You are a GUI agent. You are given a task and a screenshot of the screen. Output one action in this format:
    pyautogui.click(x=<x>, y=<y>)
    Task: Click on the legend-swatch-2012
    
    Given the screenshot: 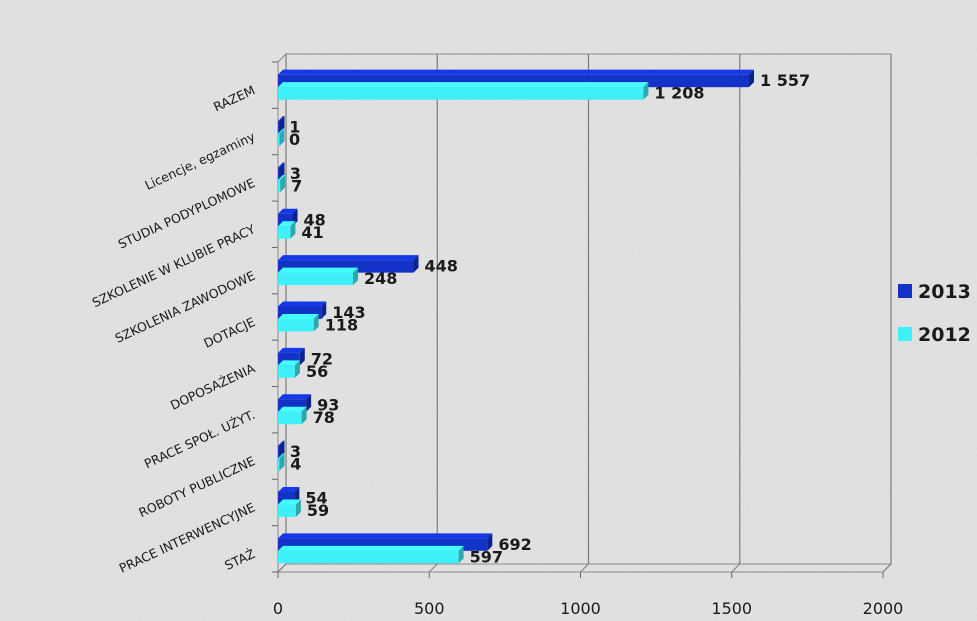 What is the action you would take?
    pyautogui.click(x=905, y=334)
    